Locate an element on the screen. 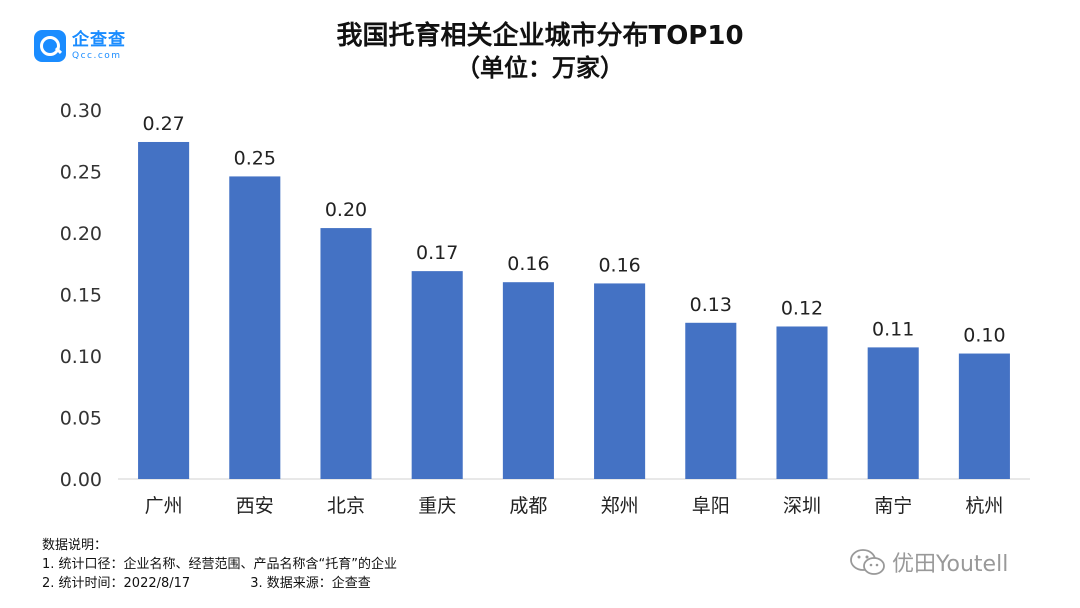 This screenshot has width=1080, height=608. x-tick-label: 深圳 is located at coordinates (802, 506).